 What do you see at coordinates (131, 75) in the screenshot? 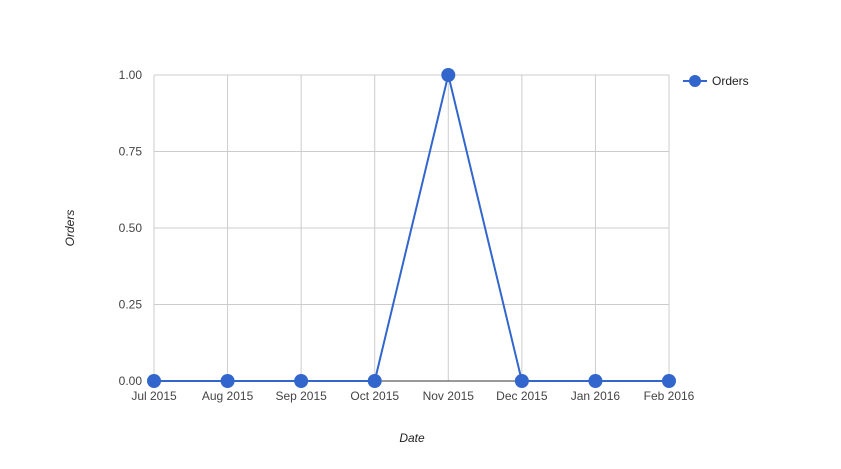
I see `y-tick-label: 1.00` at bounding box center [131, 75].